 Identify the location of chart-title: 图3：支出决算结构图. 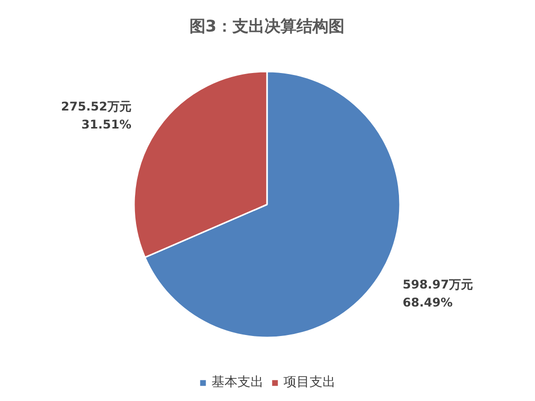
(267, 26).